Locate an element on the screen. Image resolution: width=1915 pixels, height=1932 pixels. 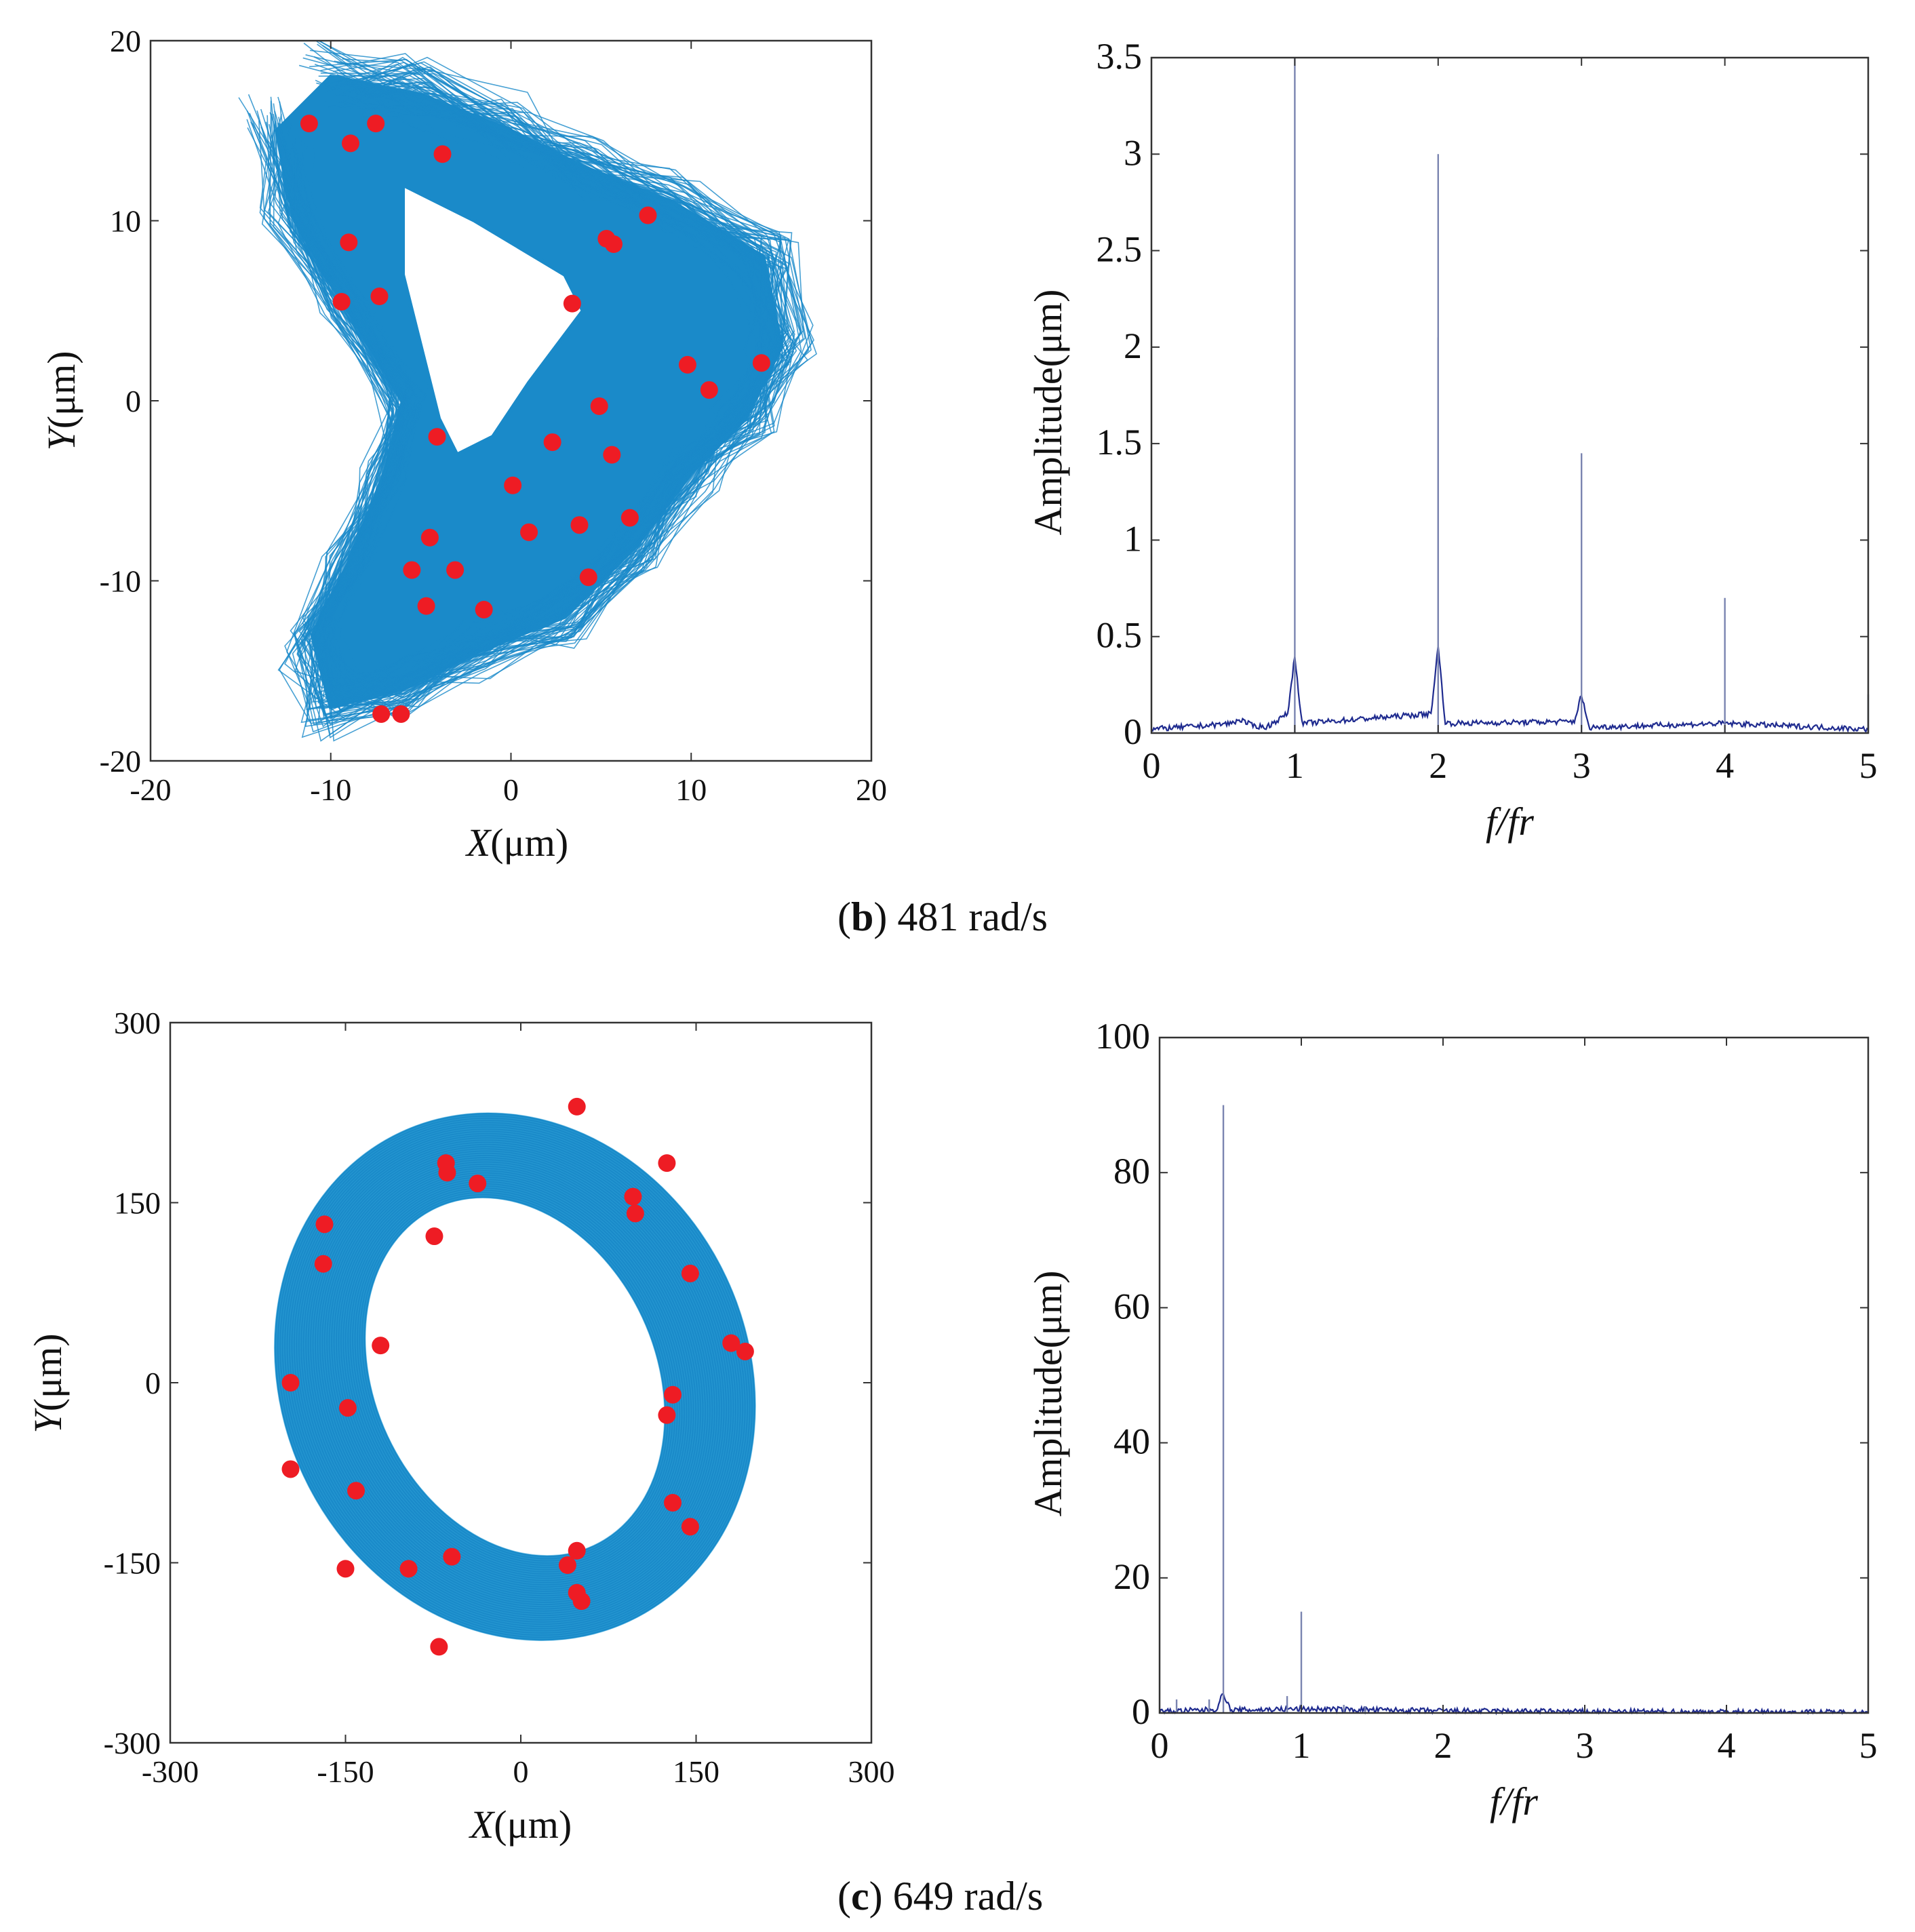
y-tick-label: 20 is located at coordinates (1131, 1577).